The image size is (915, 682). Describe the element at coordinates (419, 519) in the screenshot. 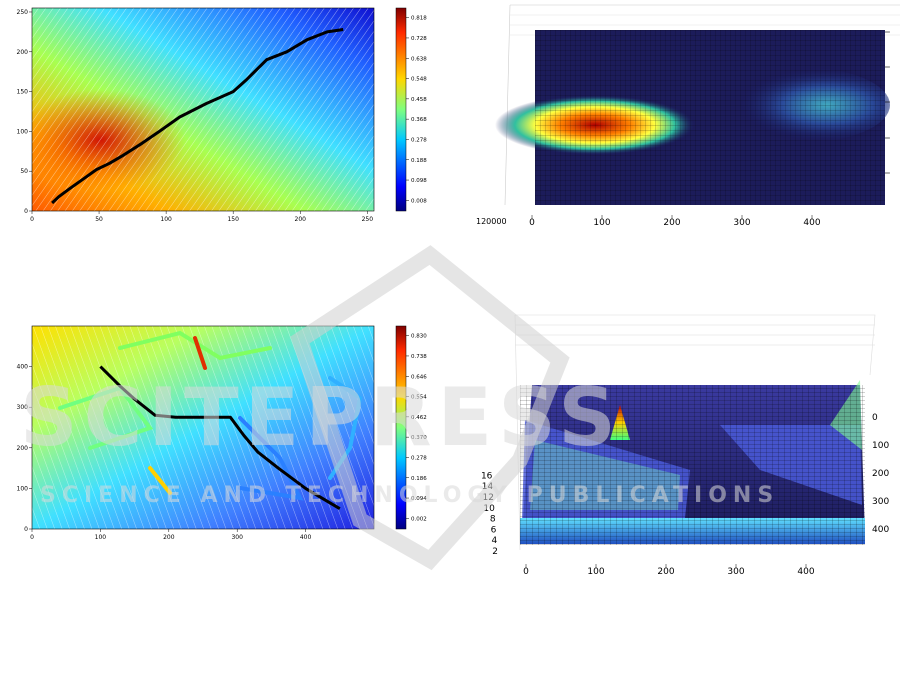

I see `colorbar-tick-label: 0.002` at that location.